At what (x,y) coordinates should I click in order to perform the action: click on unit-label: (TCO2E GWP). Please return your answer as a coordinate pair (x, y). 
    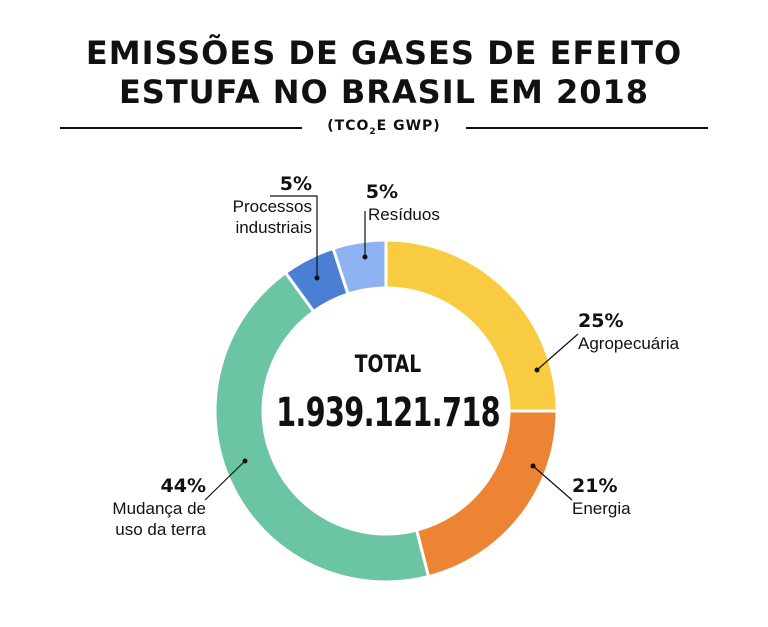
    Looking at the image, I should click on (384, 127).